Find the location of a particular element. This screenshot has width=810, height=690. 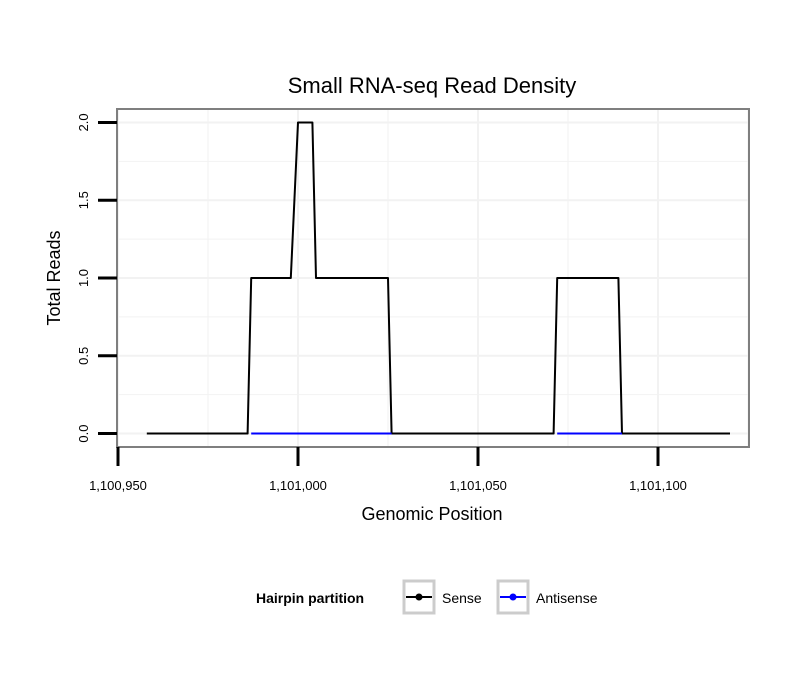

legend-key-point-antisense is located at coordinates (513, 597).